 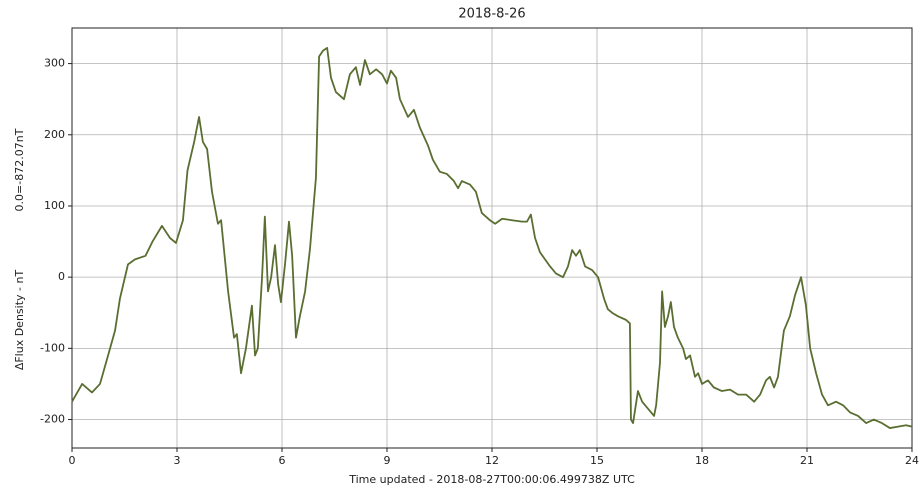 What do you see at coordinates (807, 460) in the screenshot?
I see `x-tick-label: 21` at bounding box center [807, 460].